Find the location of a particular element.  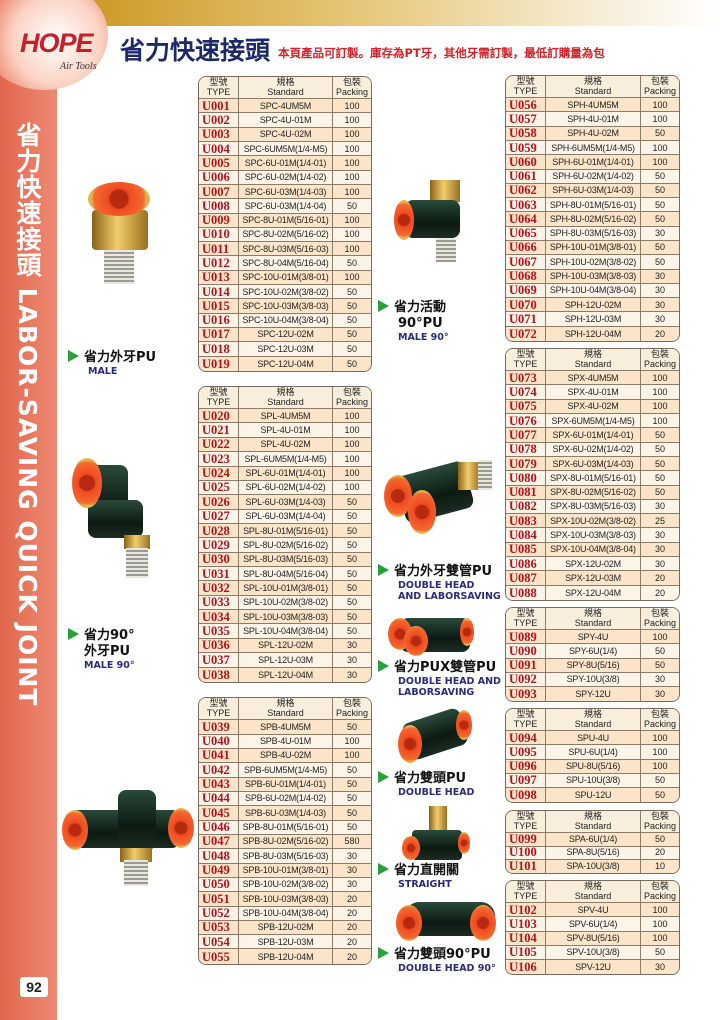

cell-standard: SPL-6U-01M(1/4-01) is located at coordinates (286, 473).